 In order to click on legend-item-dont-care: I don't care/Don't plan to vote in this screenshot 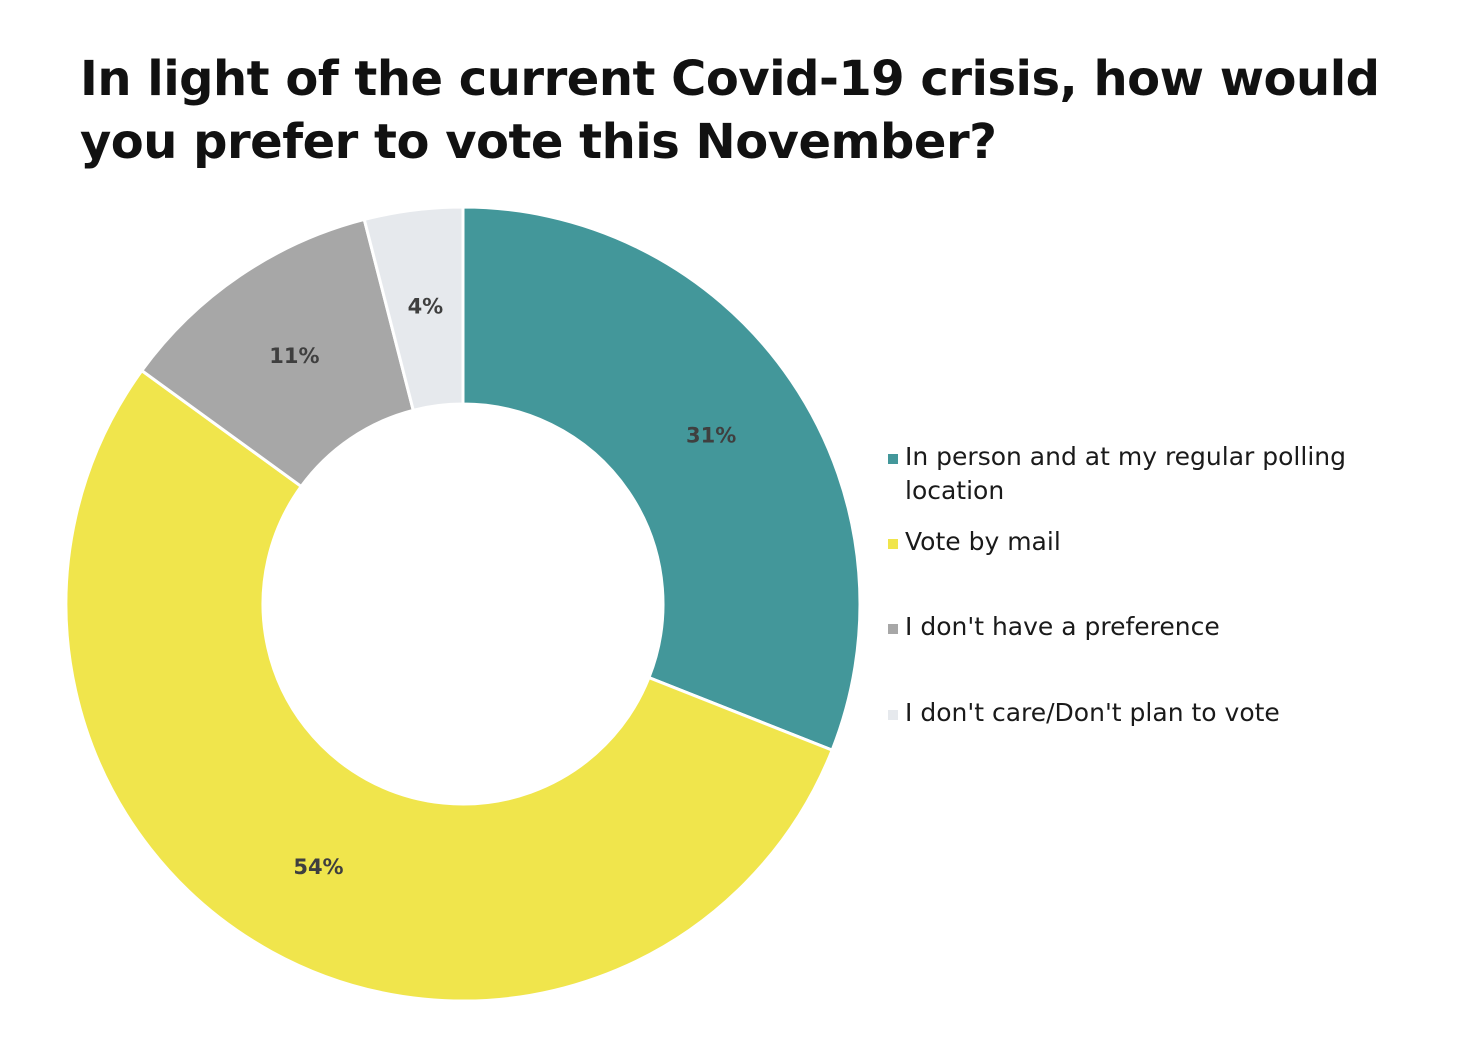, I will do `click(1146, 713)`.